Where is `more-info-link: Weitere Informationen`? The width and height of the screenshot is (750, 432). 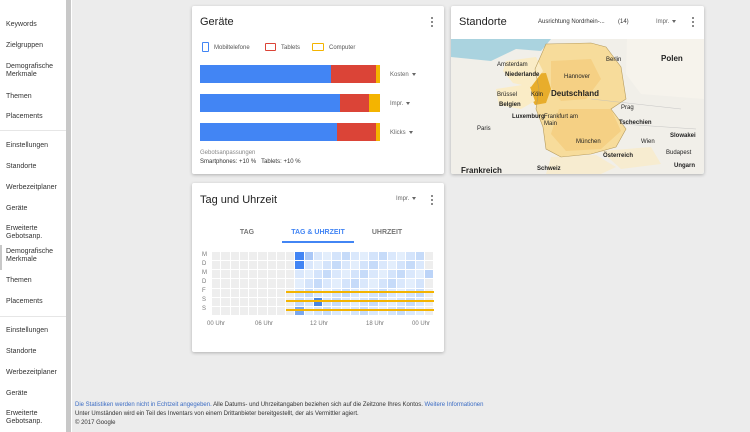
more-info-link: Weitere Informationen is located at coordinates (454, 405).